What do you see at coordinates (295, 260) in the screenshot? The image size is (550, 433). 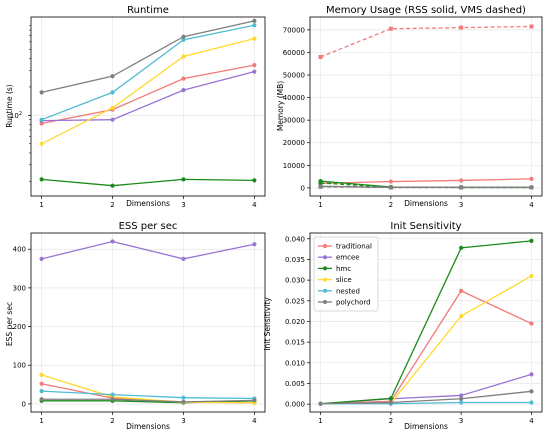 I see `y-tick-label: 0.035` at bounding box center [295, 260].